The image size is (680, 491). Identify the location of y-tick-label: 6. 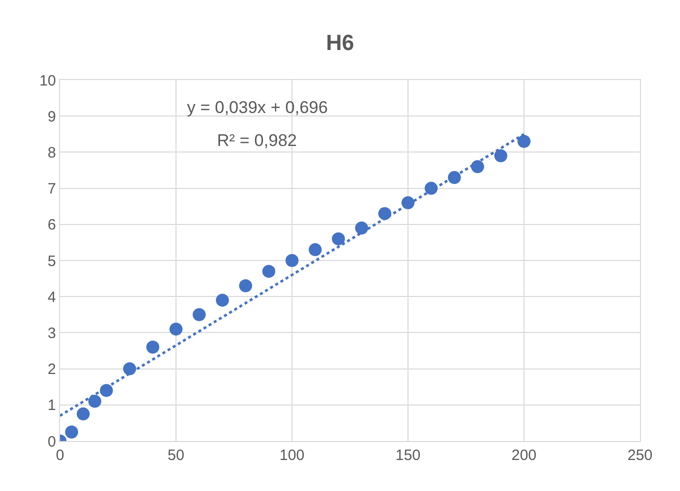
(52, 225).